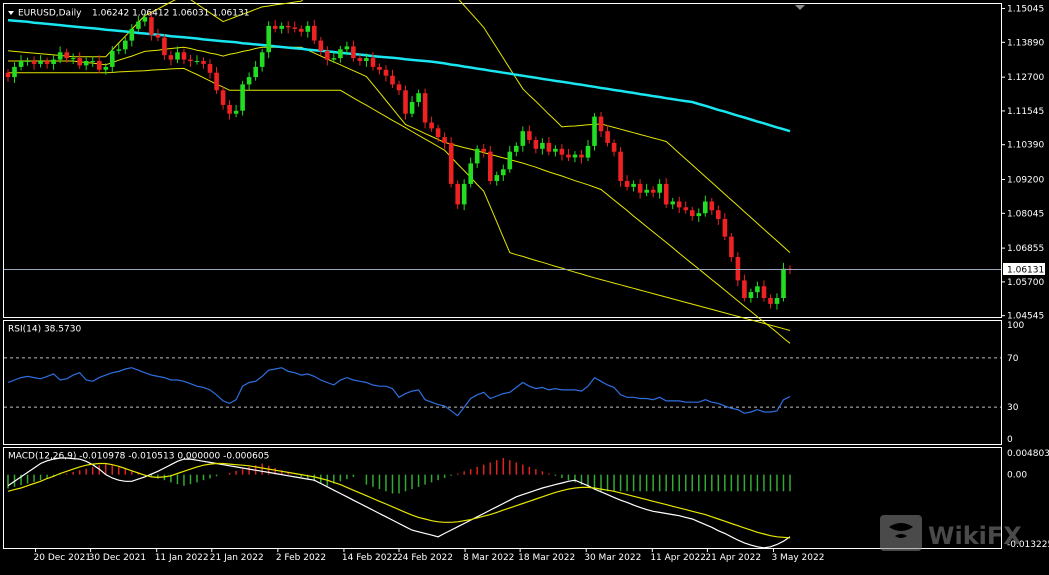 This screenshot has height=575, width=1049. What do you see at coordinates (1025, 43) in the screenshot?
I see `price-tick-label: 1.13890` at bounding box center [1025, 43].